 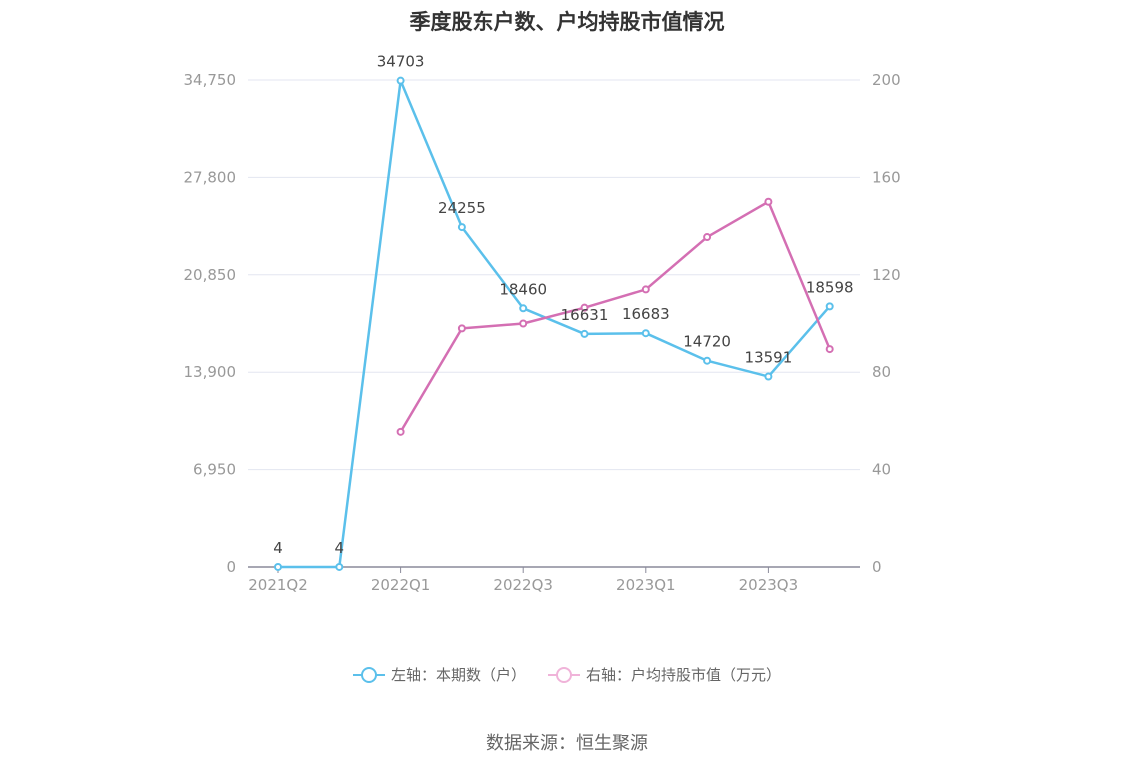 I want to click on x-tick-label: 2023Q1, so click(x=646, y=585).